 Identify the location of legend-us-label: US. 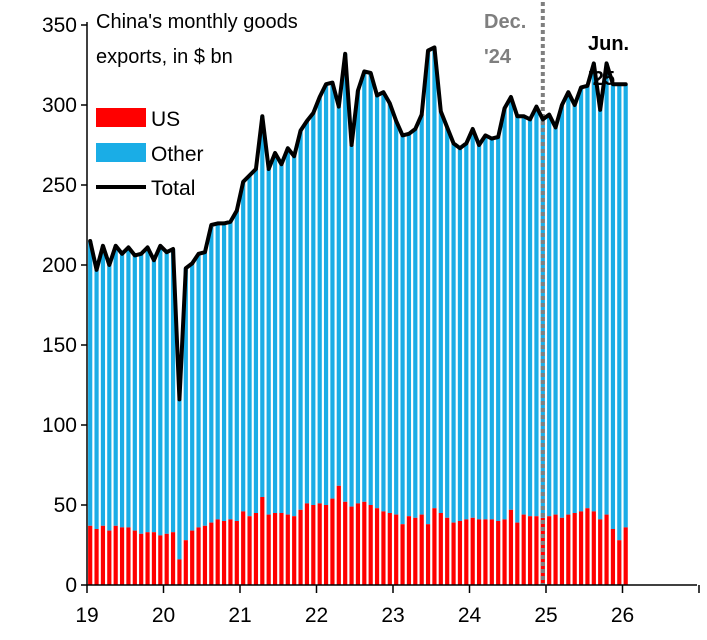
(165, 119).